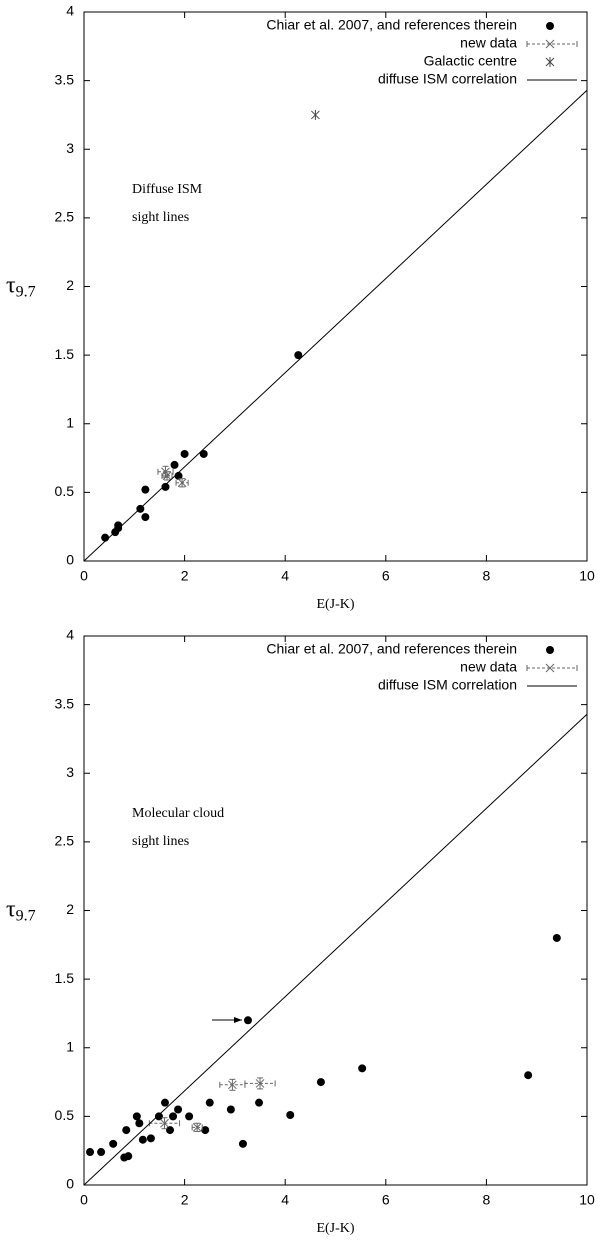  I want to click on y-tick-label: 0.5, so click(65, 1115).